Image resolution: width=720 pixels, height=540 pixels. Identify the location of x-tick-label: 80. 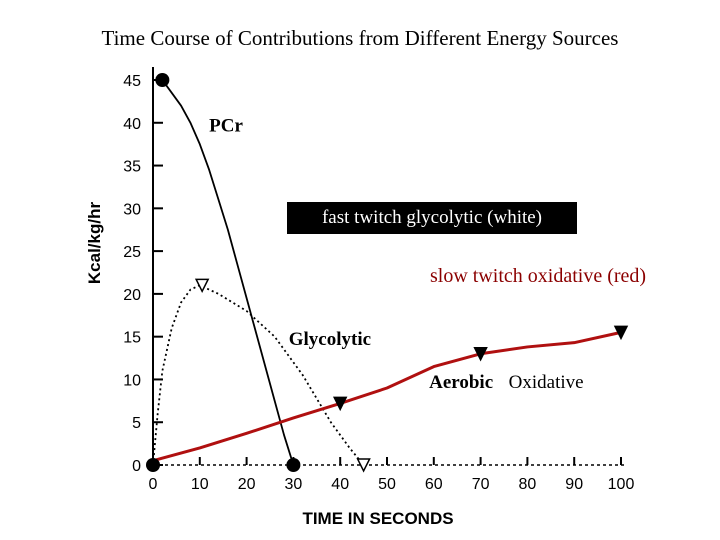
(528, 484).